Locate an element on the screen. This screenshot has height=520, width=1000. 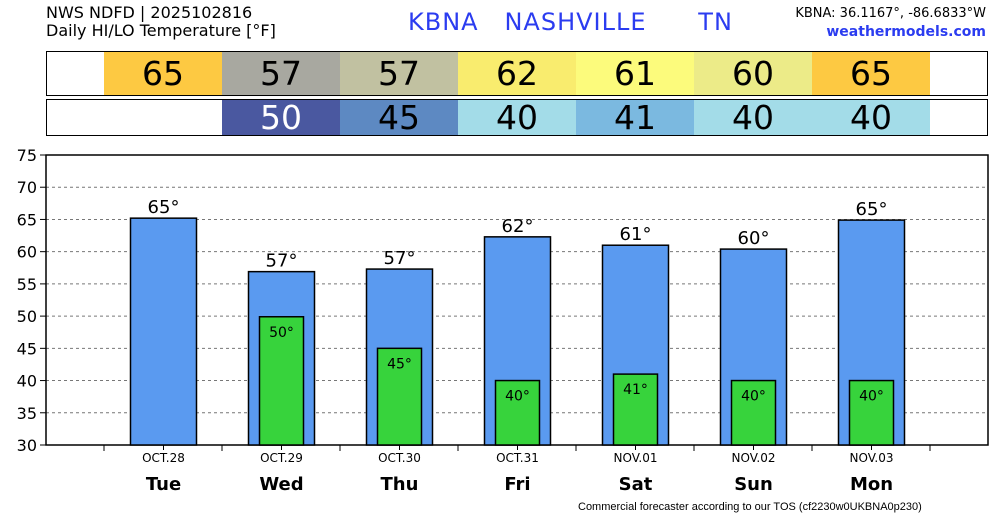
low-bar-label-1: 50° is located at coordinates (281, 333).